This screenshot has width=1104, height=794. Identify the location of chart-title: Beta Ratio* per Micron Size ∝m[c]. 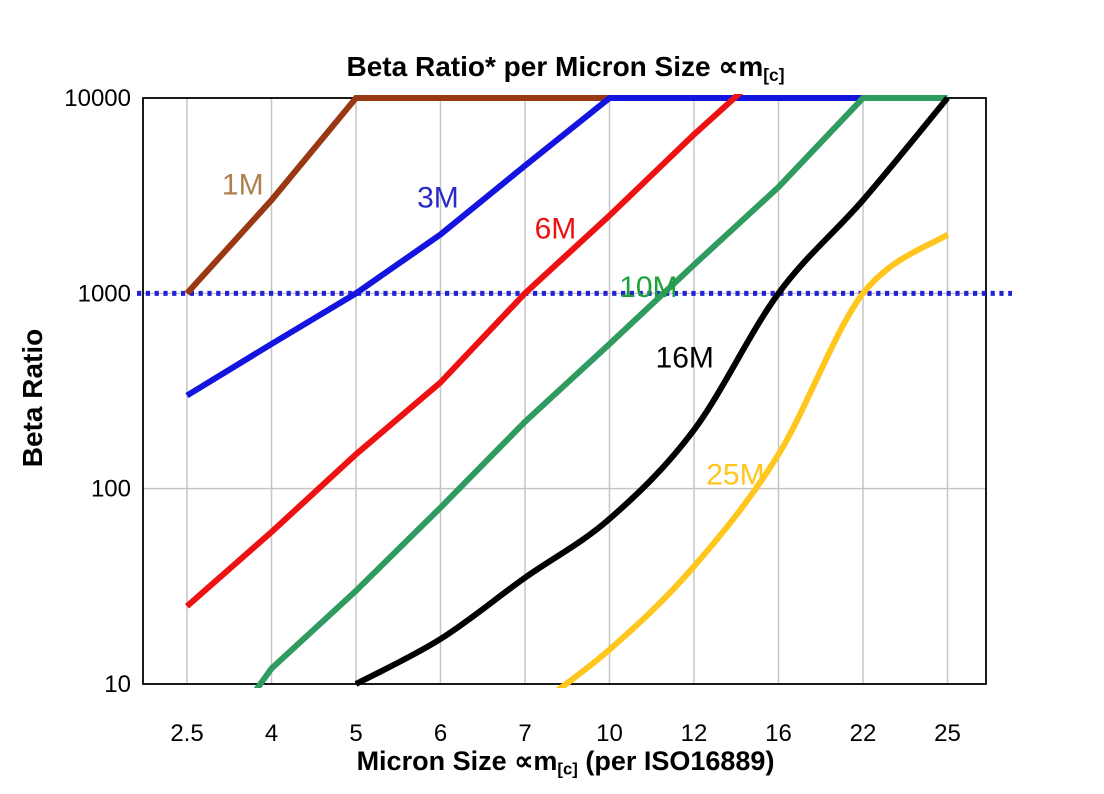
(565, 68).